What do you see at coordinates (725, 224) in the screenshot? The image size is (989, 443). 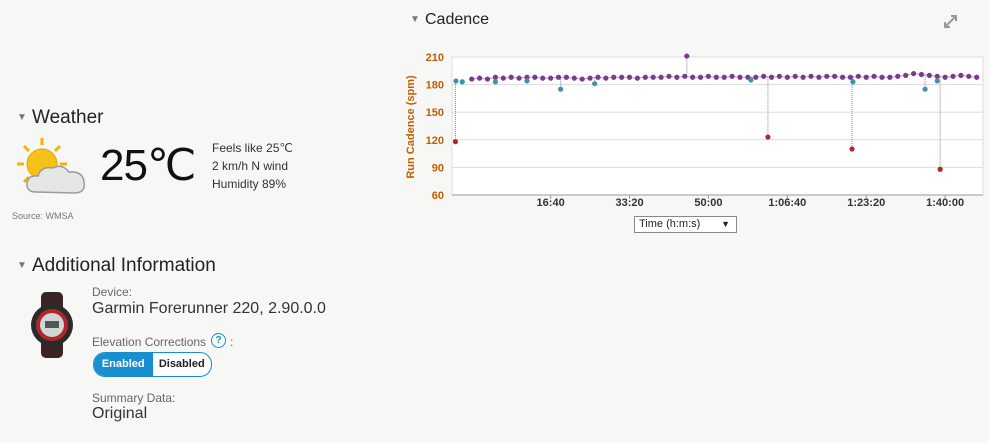 I see `dropdown-arrow: ▼` at bounding box center [725, 224].